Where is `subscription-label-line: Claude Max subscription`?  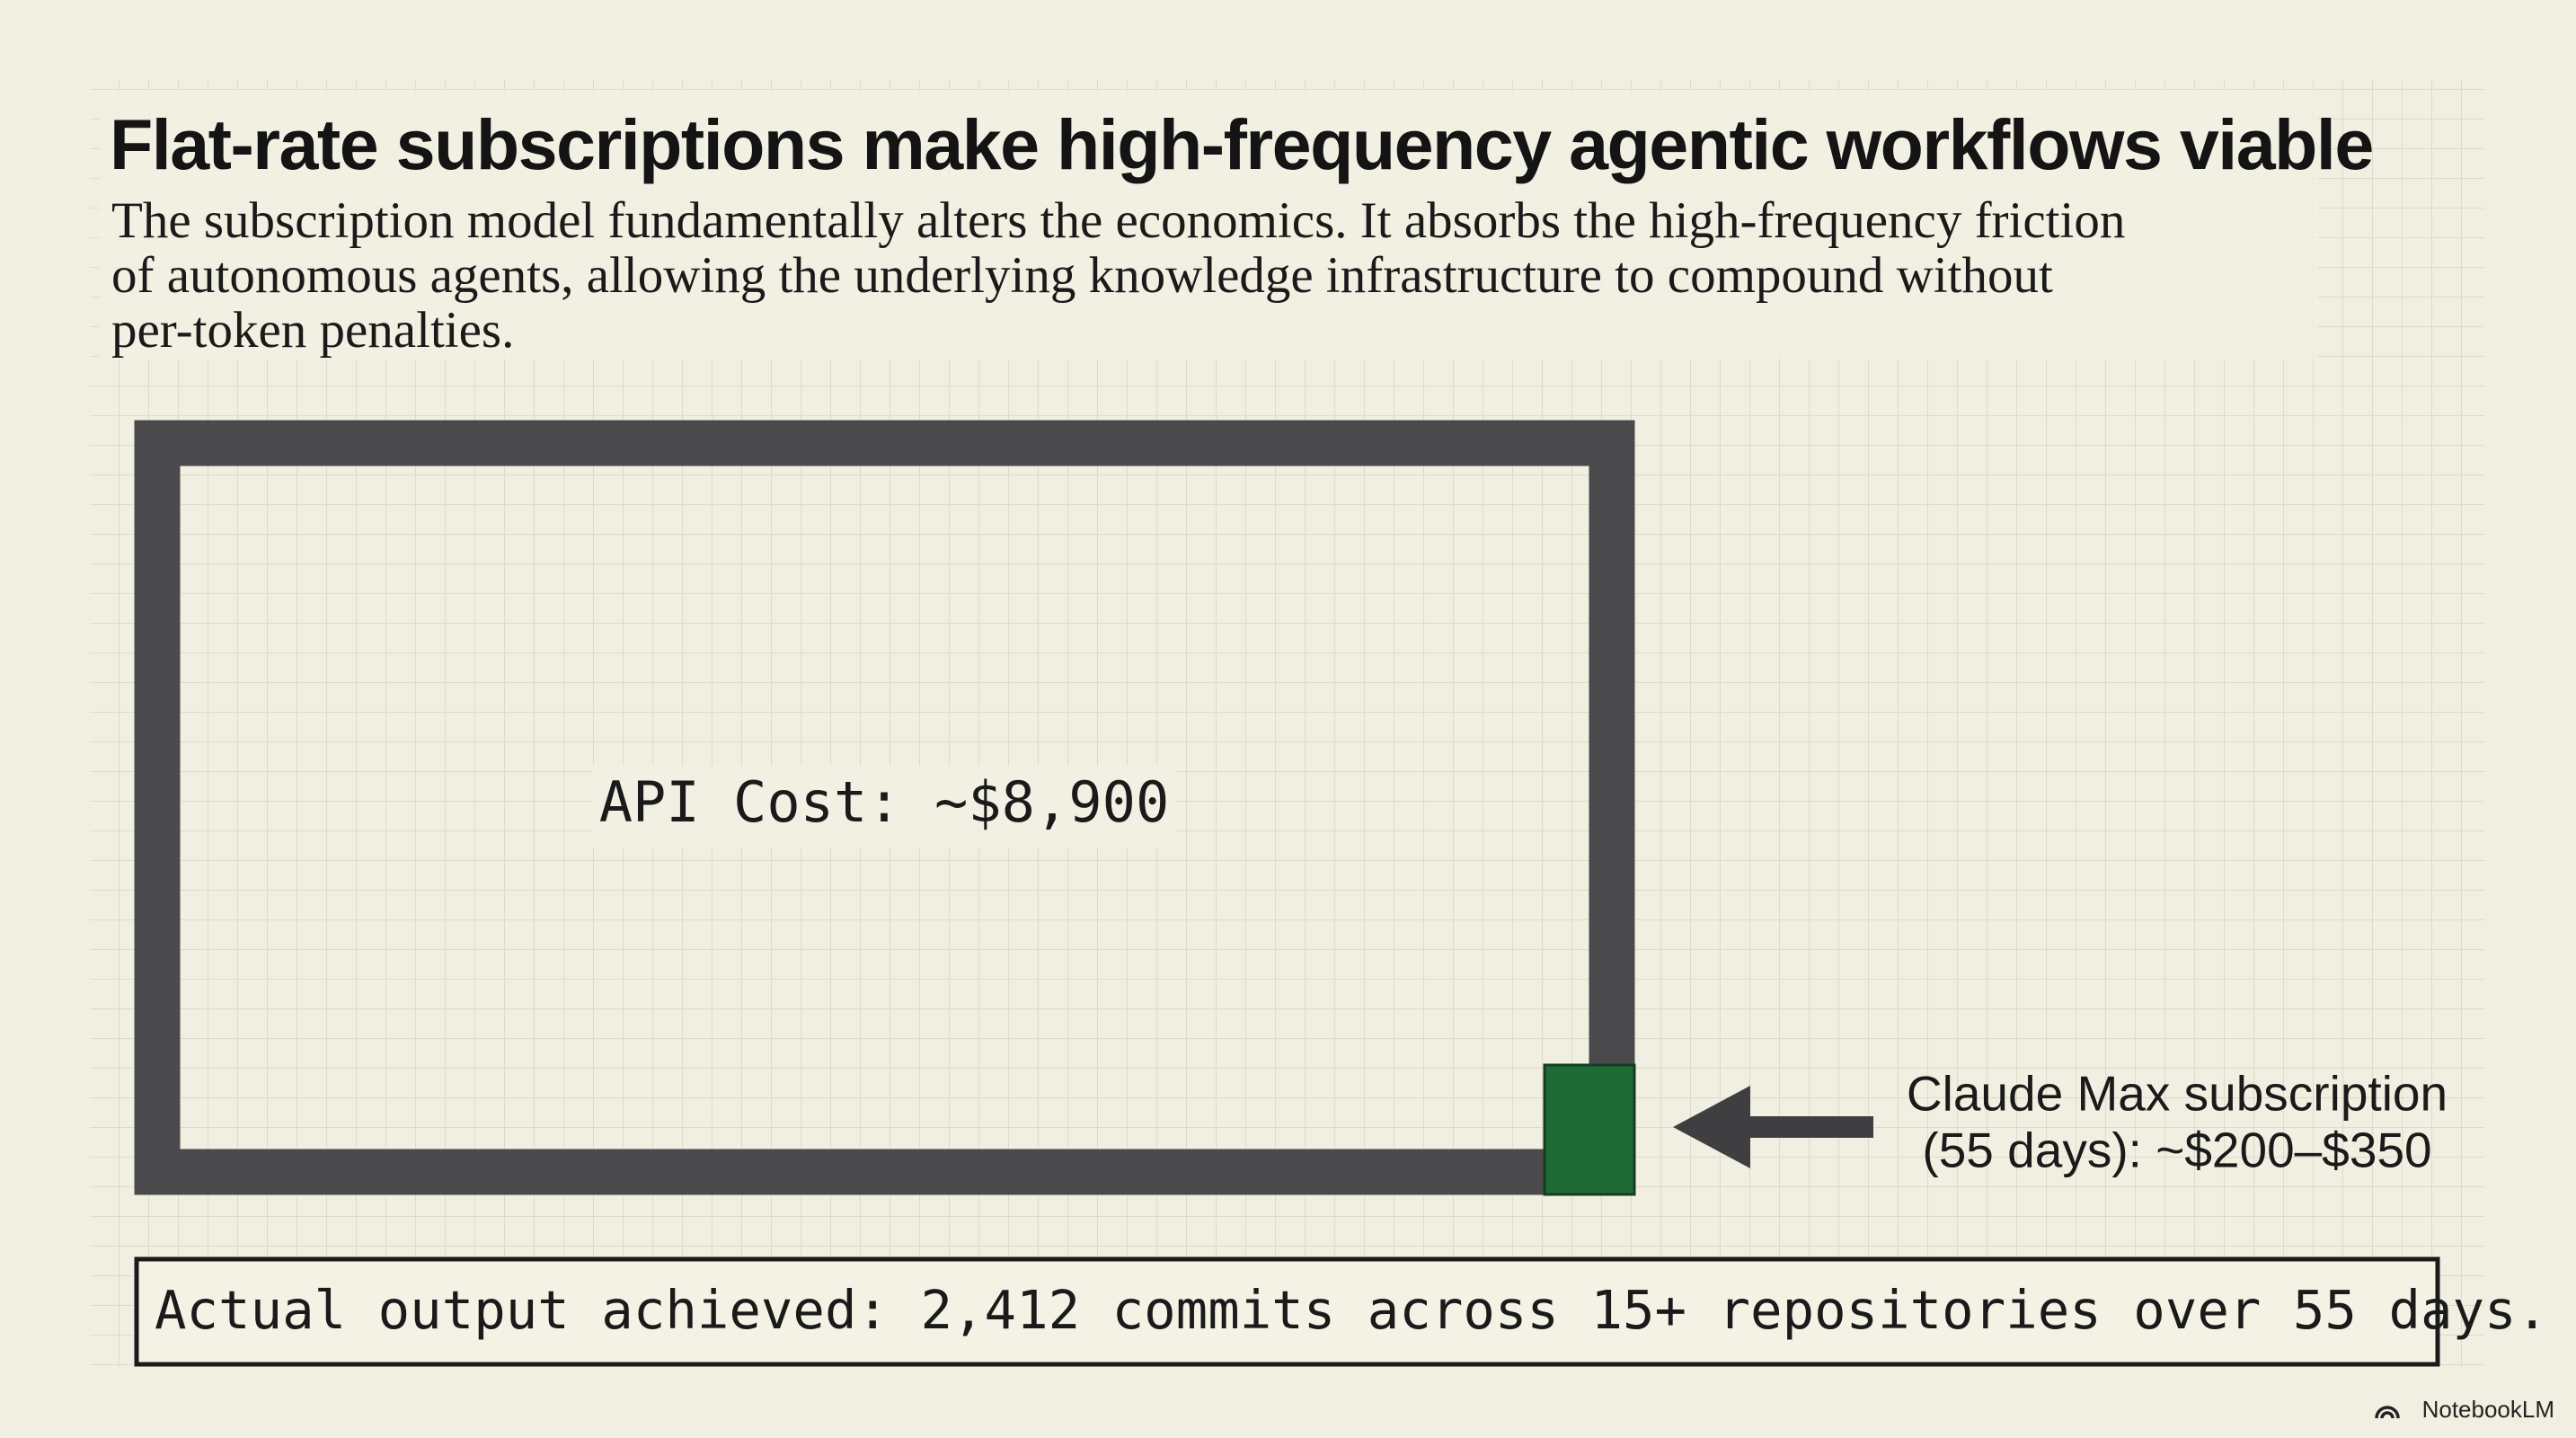 subscription-label-line: Claude Max subscription is located at coordinates (2177, 1094).